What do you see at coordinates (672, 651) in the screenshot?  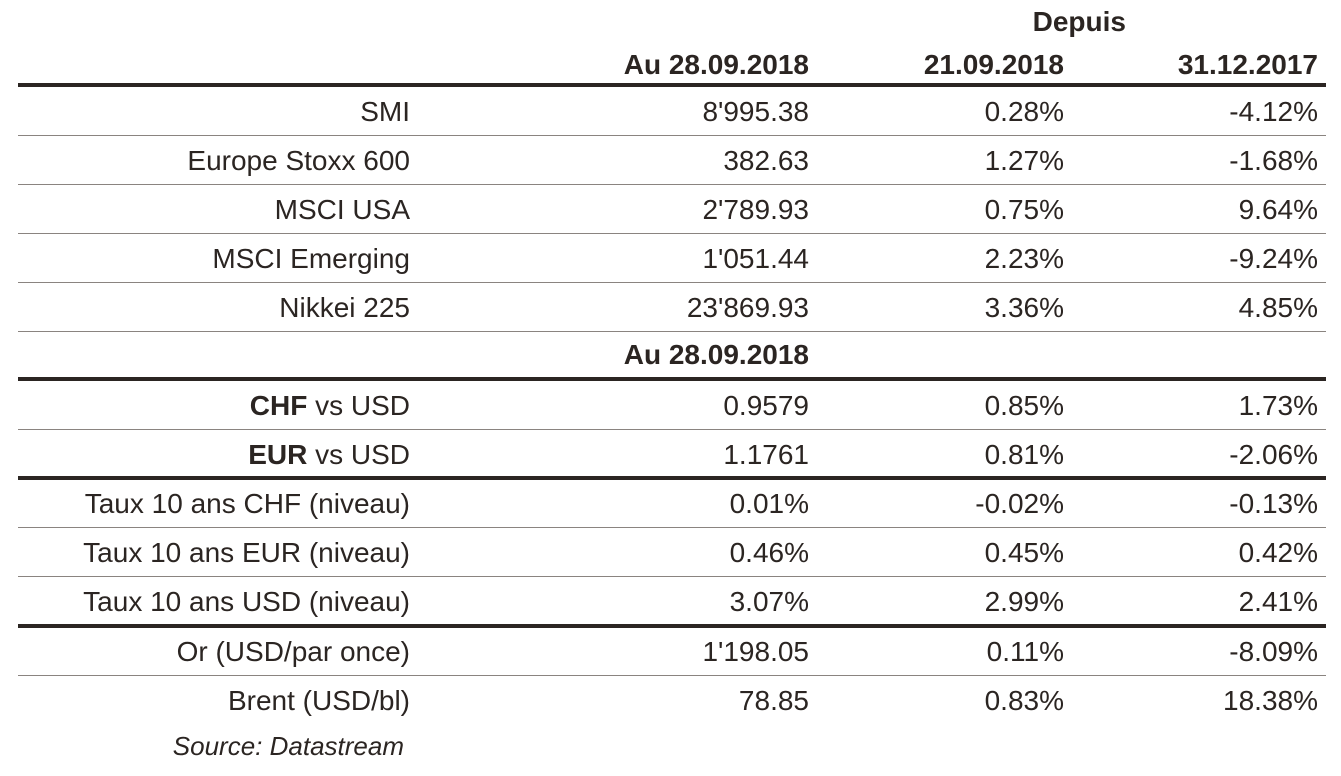 I see `table-row: Or (USD/par once) 1'198.05 0.11% -8.09%` at bounding box center [672, 651].